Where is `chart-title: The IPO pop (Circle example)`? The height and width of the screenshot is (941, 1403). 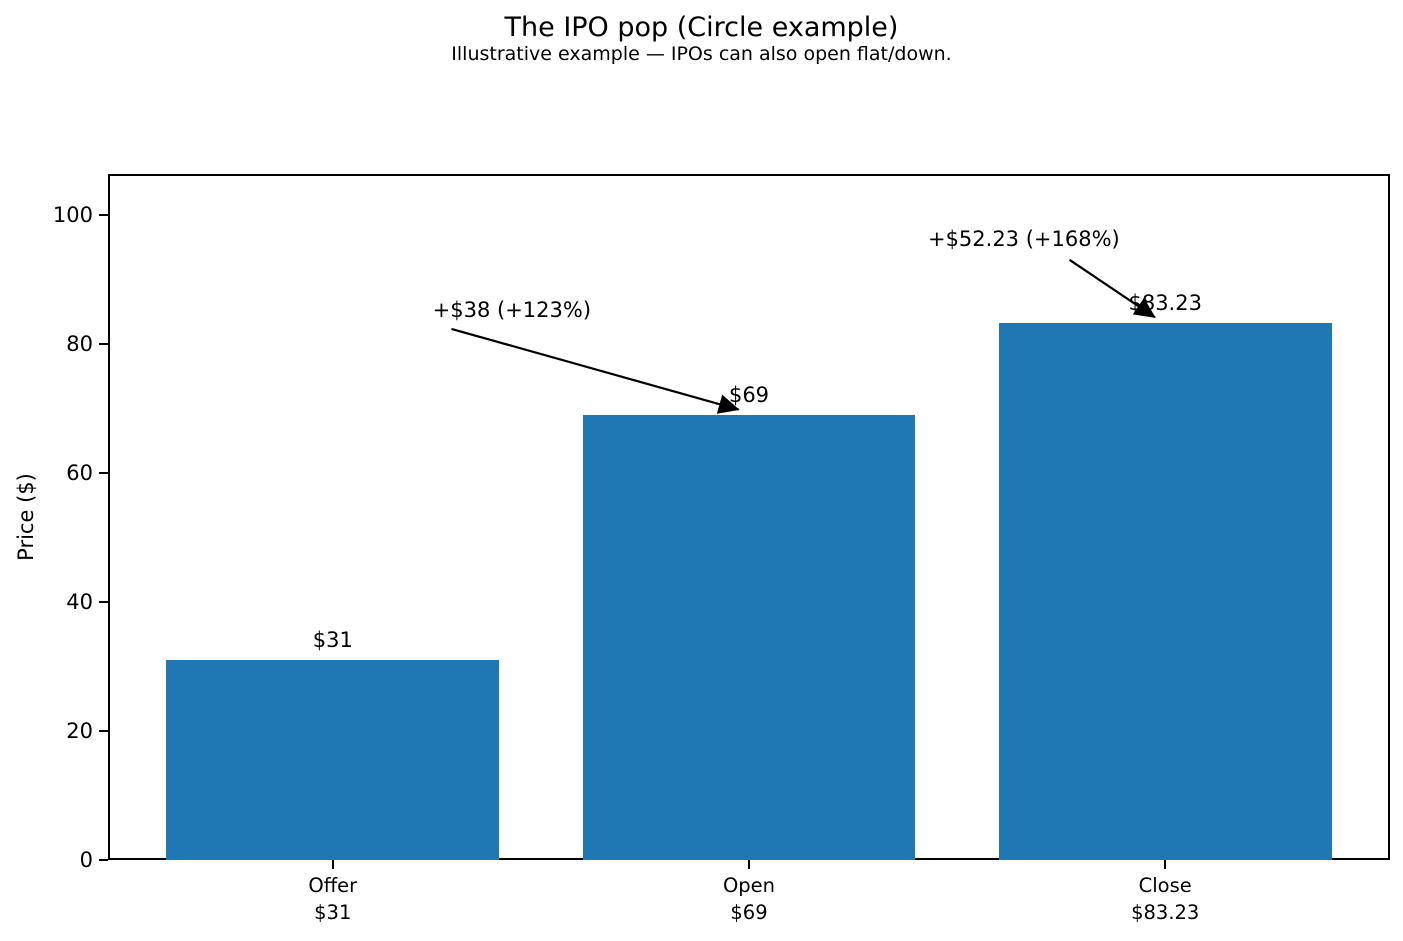
chart-title: The IPO pop (Circle example) is located at coordinates (701, 27).